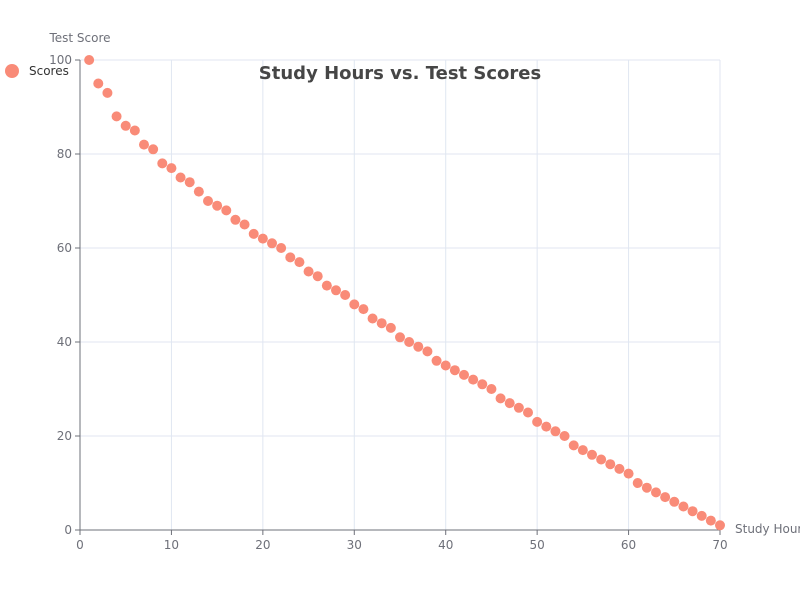 The height and width of the screenshot is (600, 800). I want to click on y-tick-label: 80, so click(64, 154).